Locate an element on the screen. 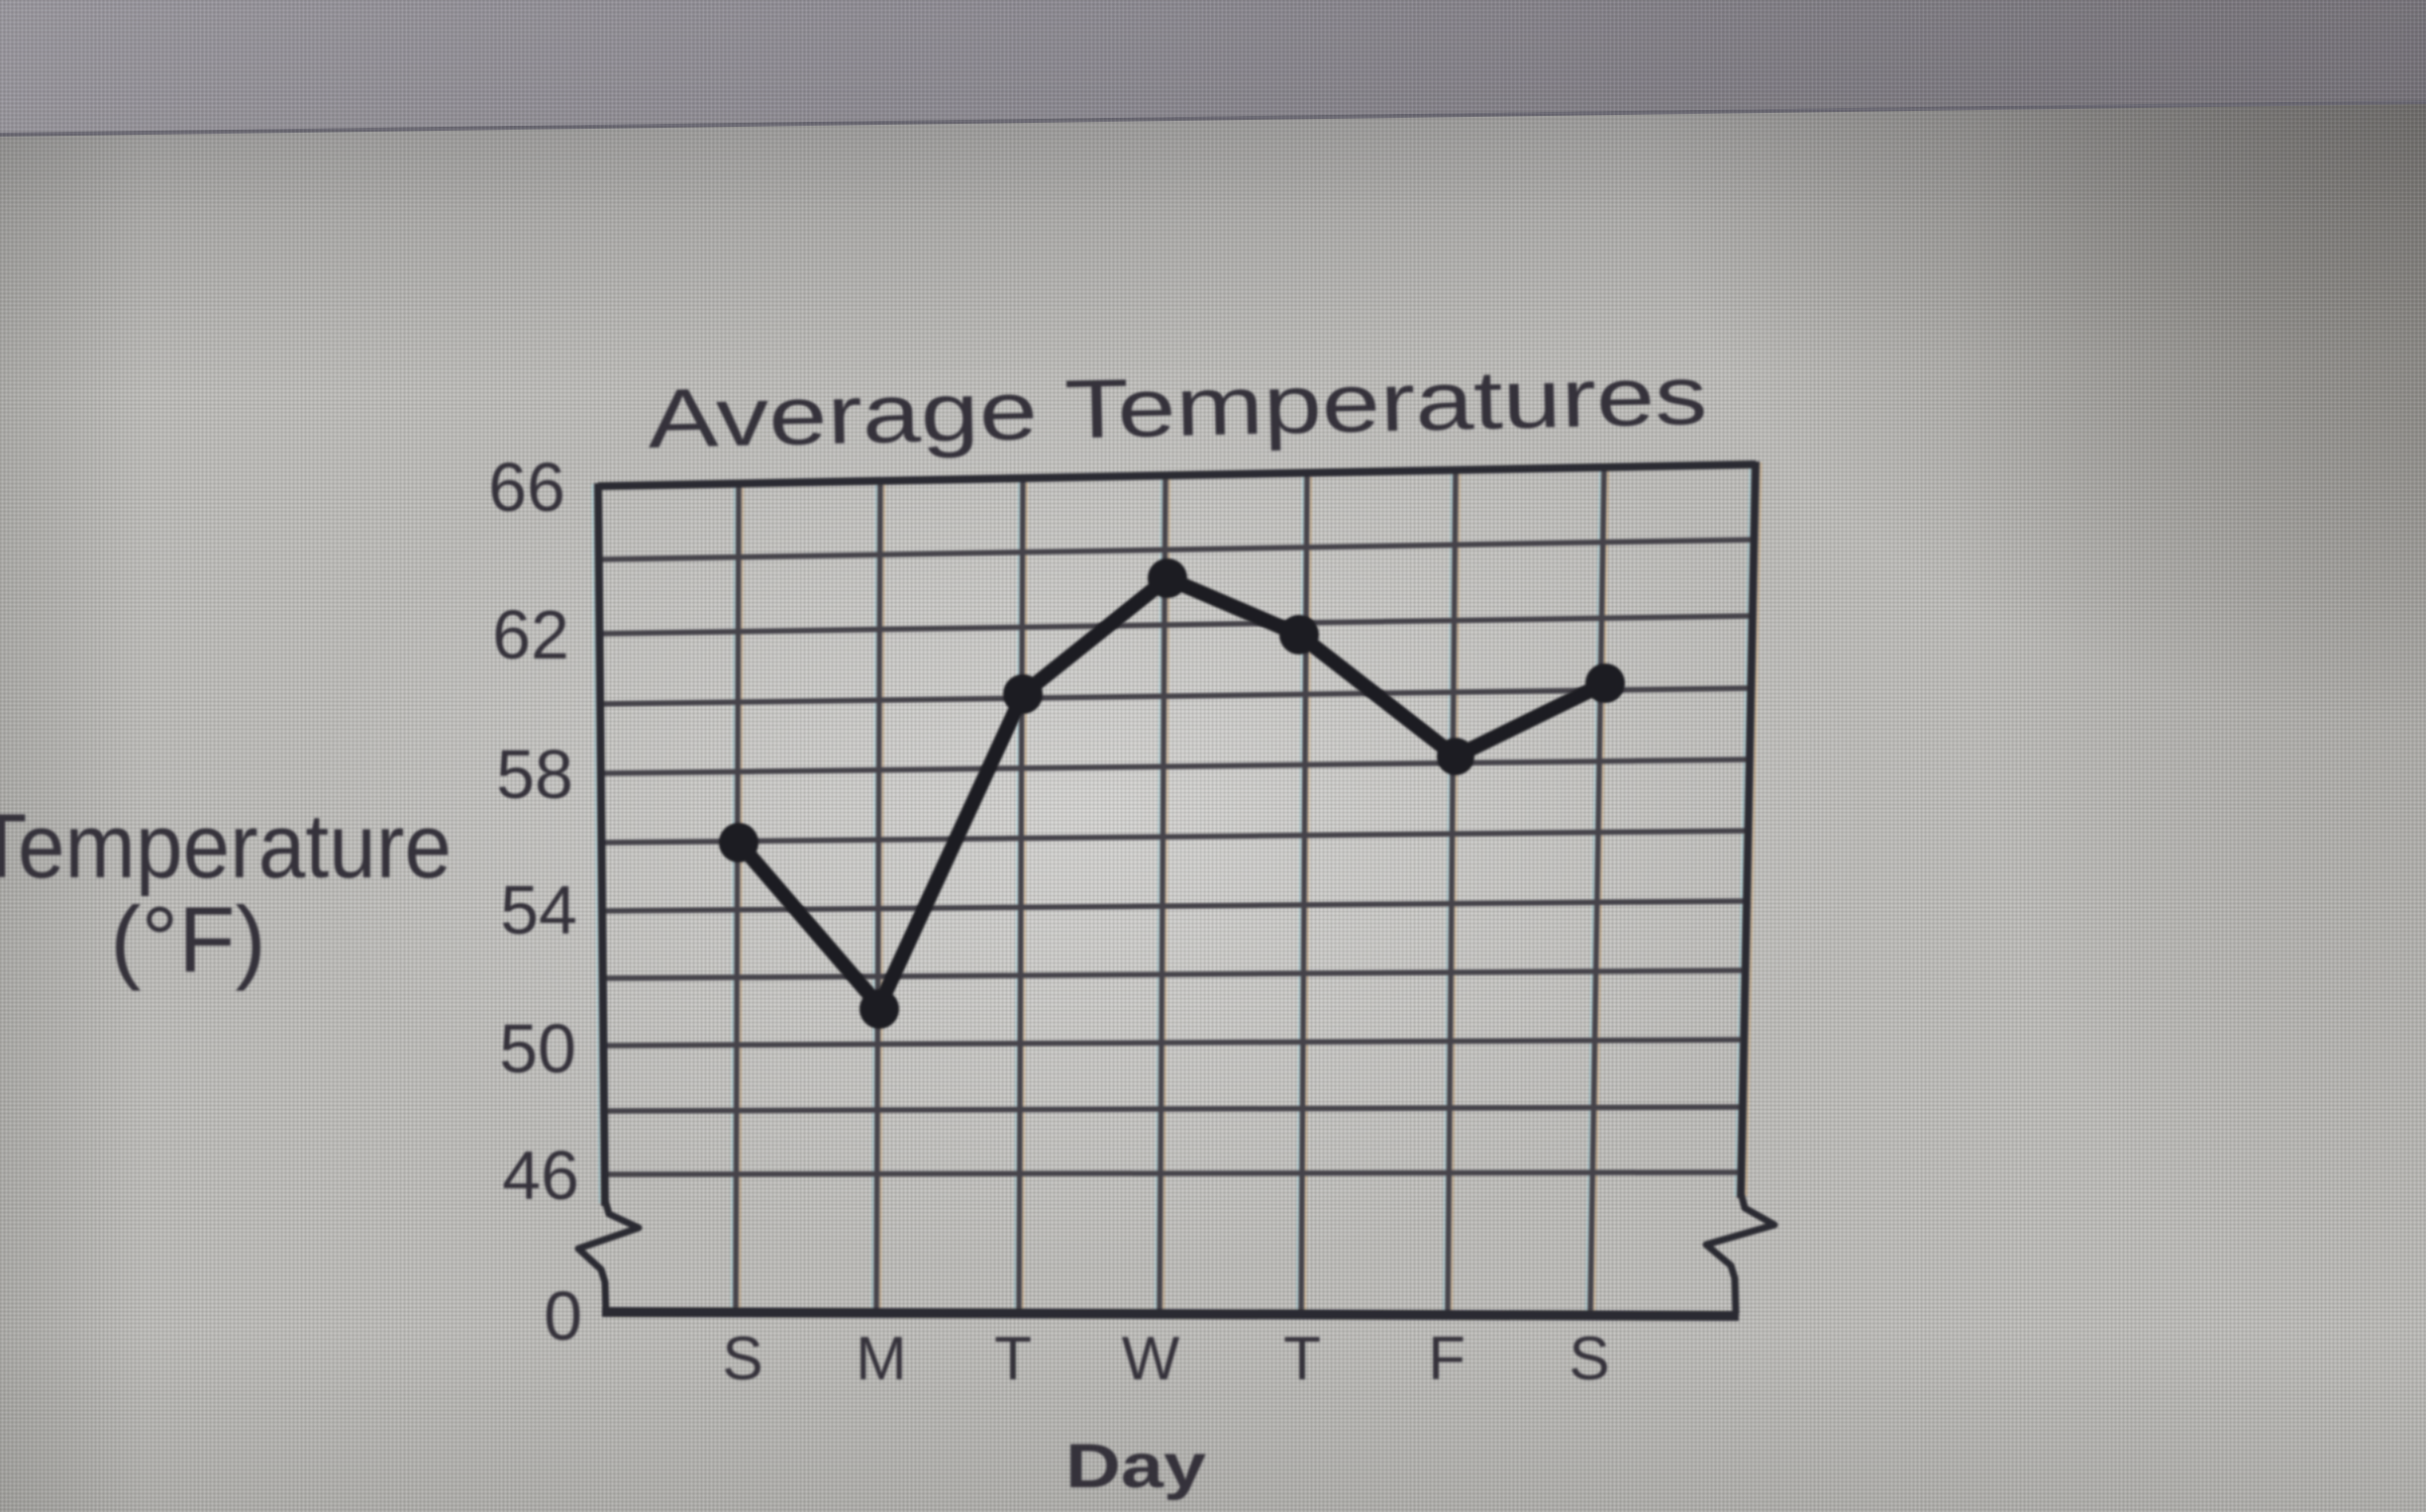  svg-text: (°F) is located at coordinates (188, 939).